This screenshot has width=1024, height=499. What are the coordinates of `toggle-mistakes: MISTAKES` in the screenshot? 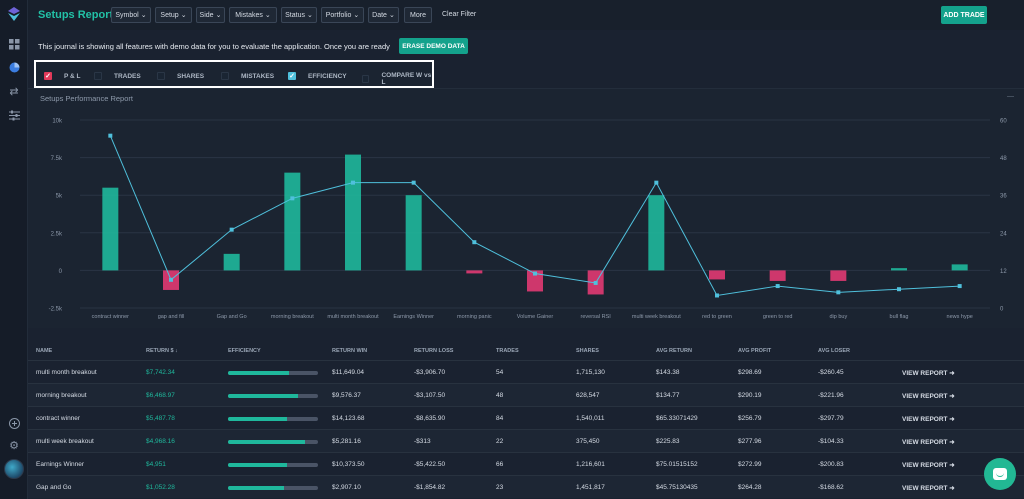 It's located at (247, 76).